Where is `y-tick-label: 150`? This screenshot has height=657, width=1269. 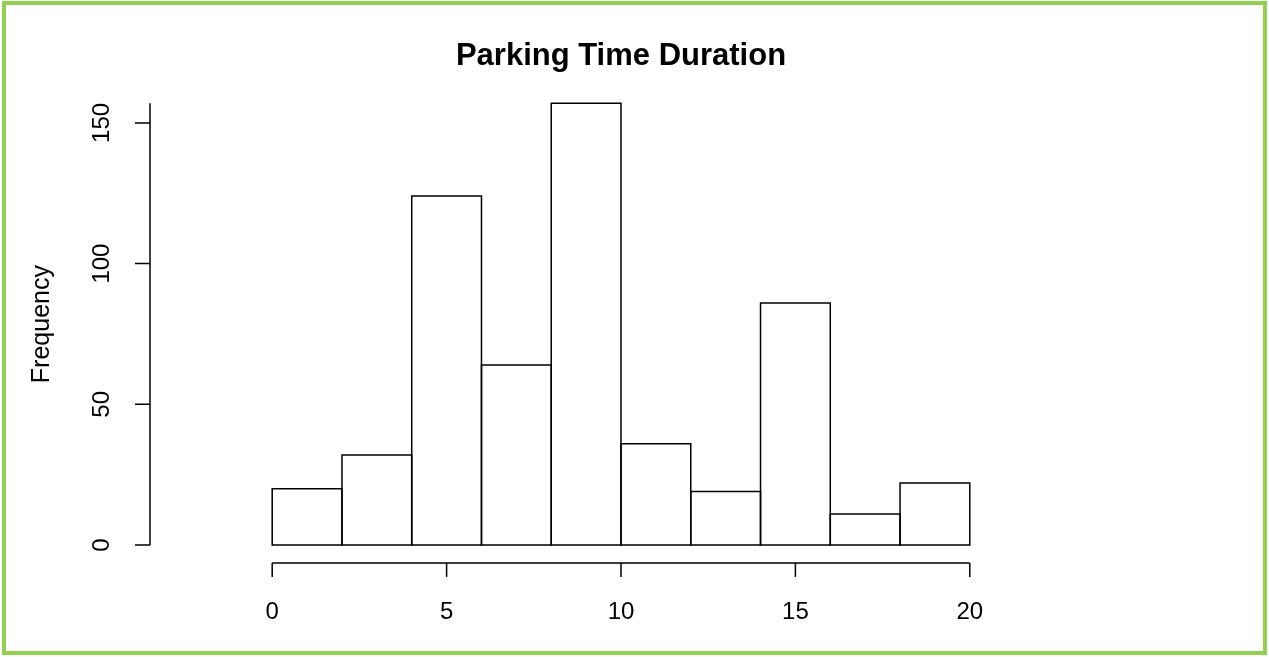
y-tick-label: 150 is located at coordinates (100, 122).